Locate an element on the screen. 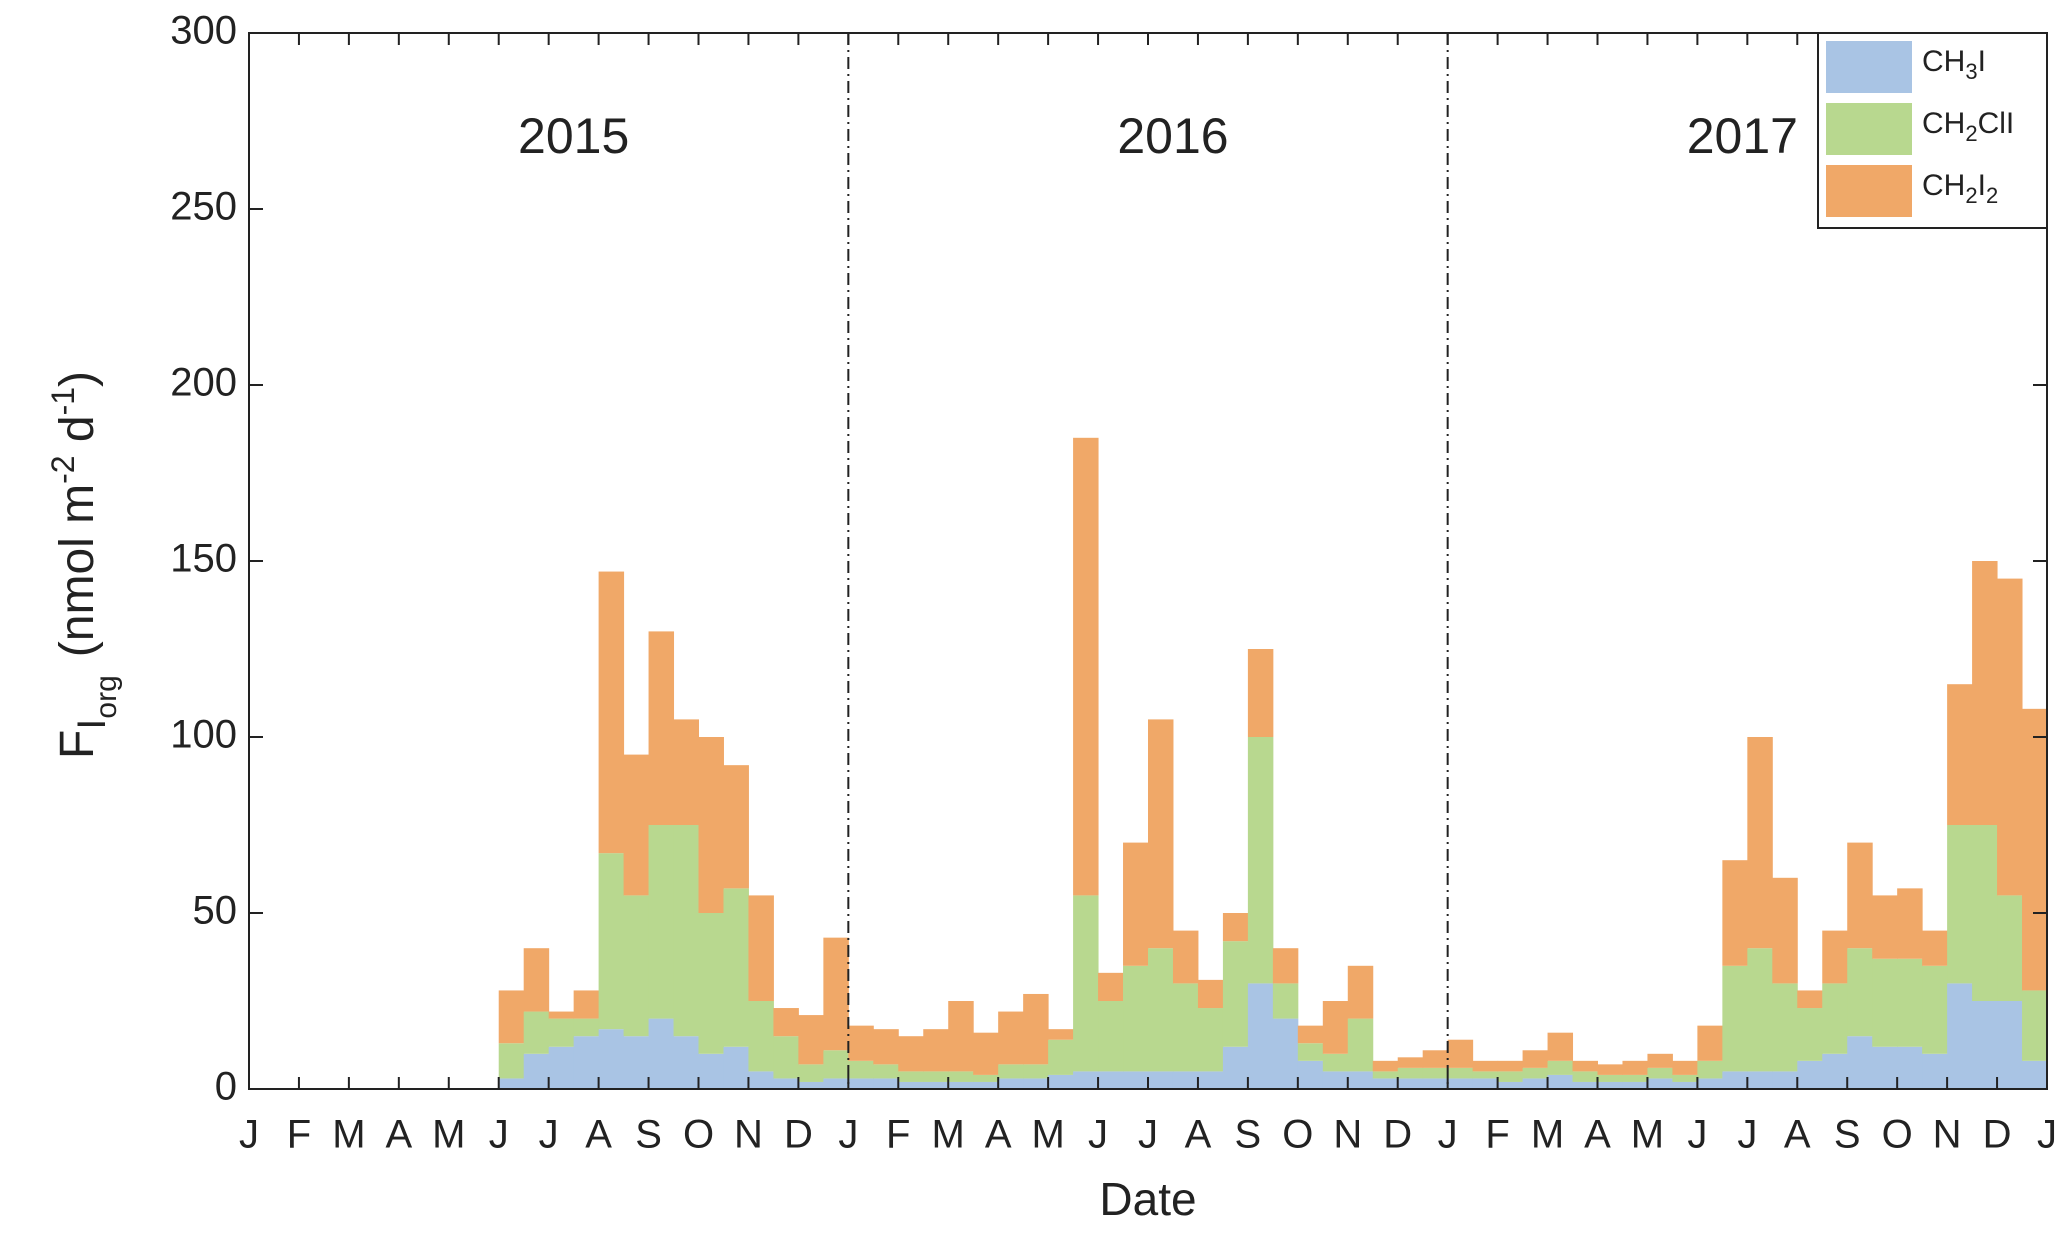 This screenshot has height=1237, width=2067. x-tick-label: D is located at coordinates (798, 1135).